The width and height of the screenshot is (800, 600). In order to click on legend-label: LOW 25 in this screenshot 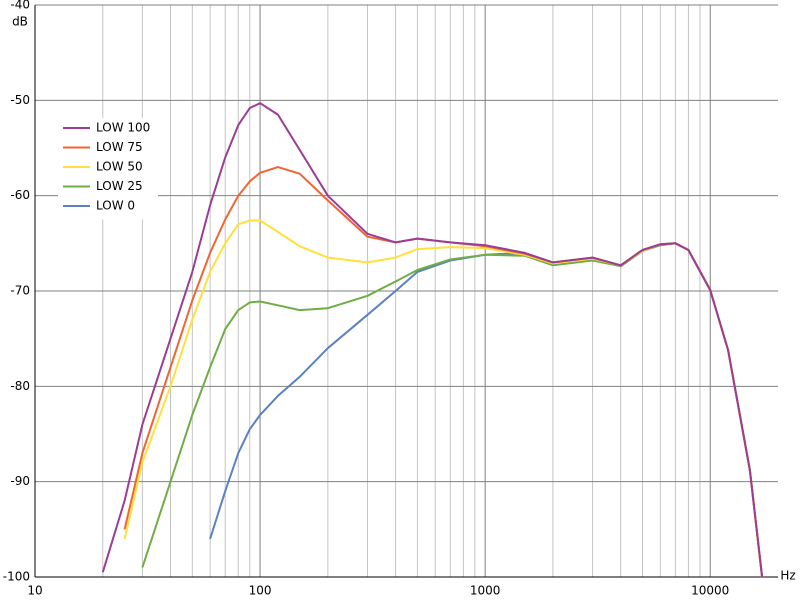, I will do `click(119, 186)`.